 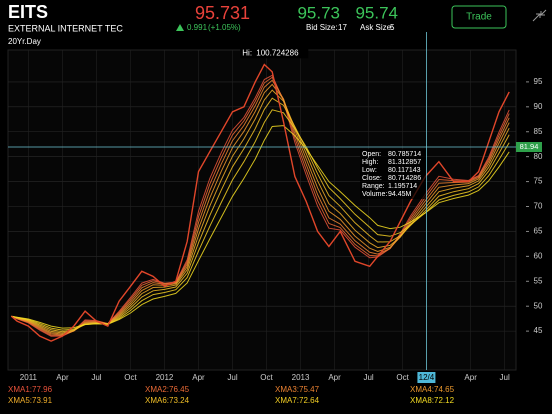 I want to click on y-tick-label: 60, so click(x=538, y=255).